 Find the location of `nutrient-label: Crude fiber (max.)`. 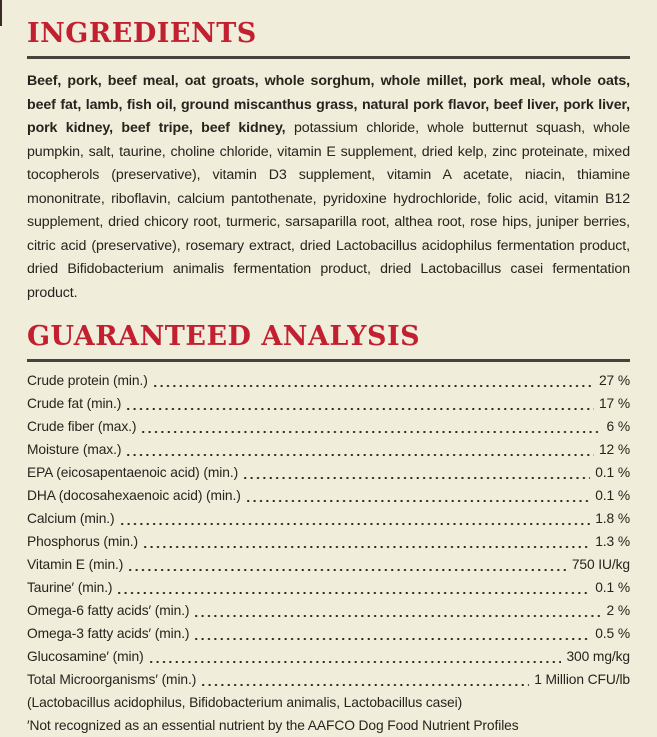

nutrient-label: Crude fiber (max.) is located at coordinates (82, 426).